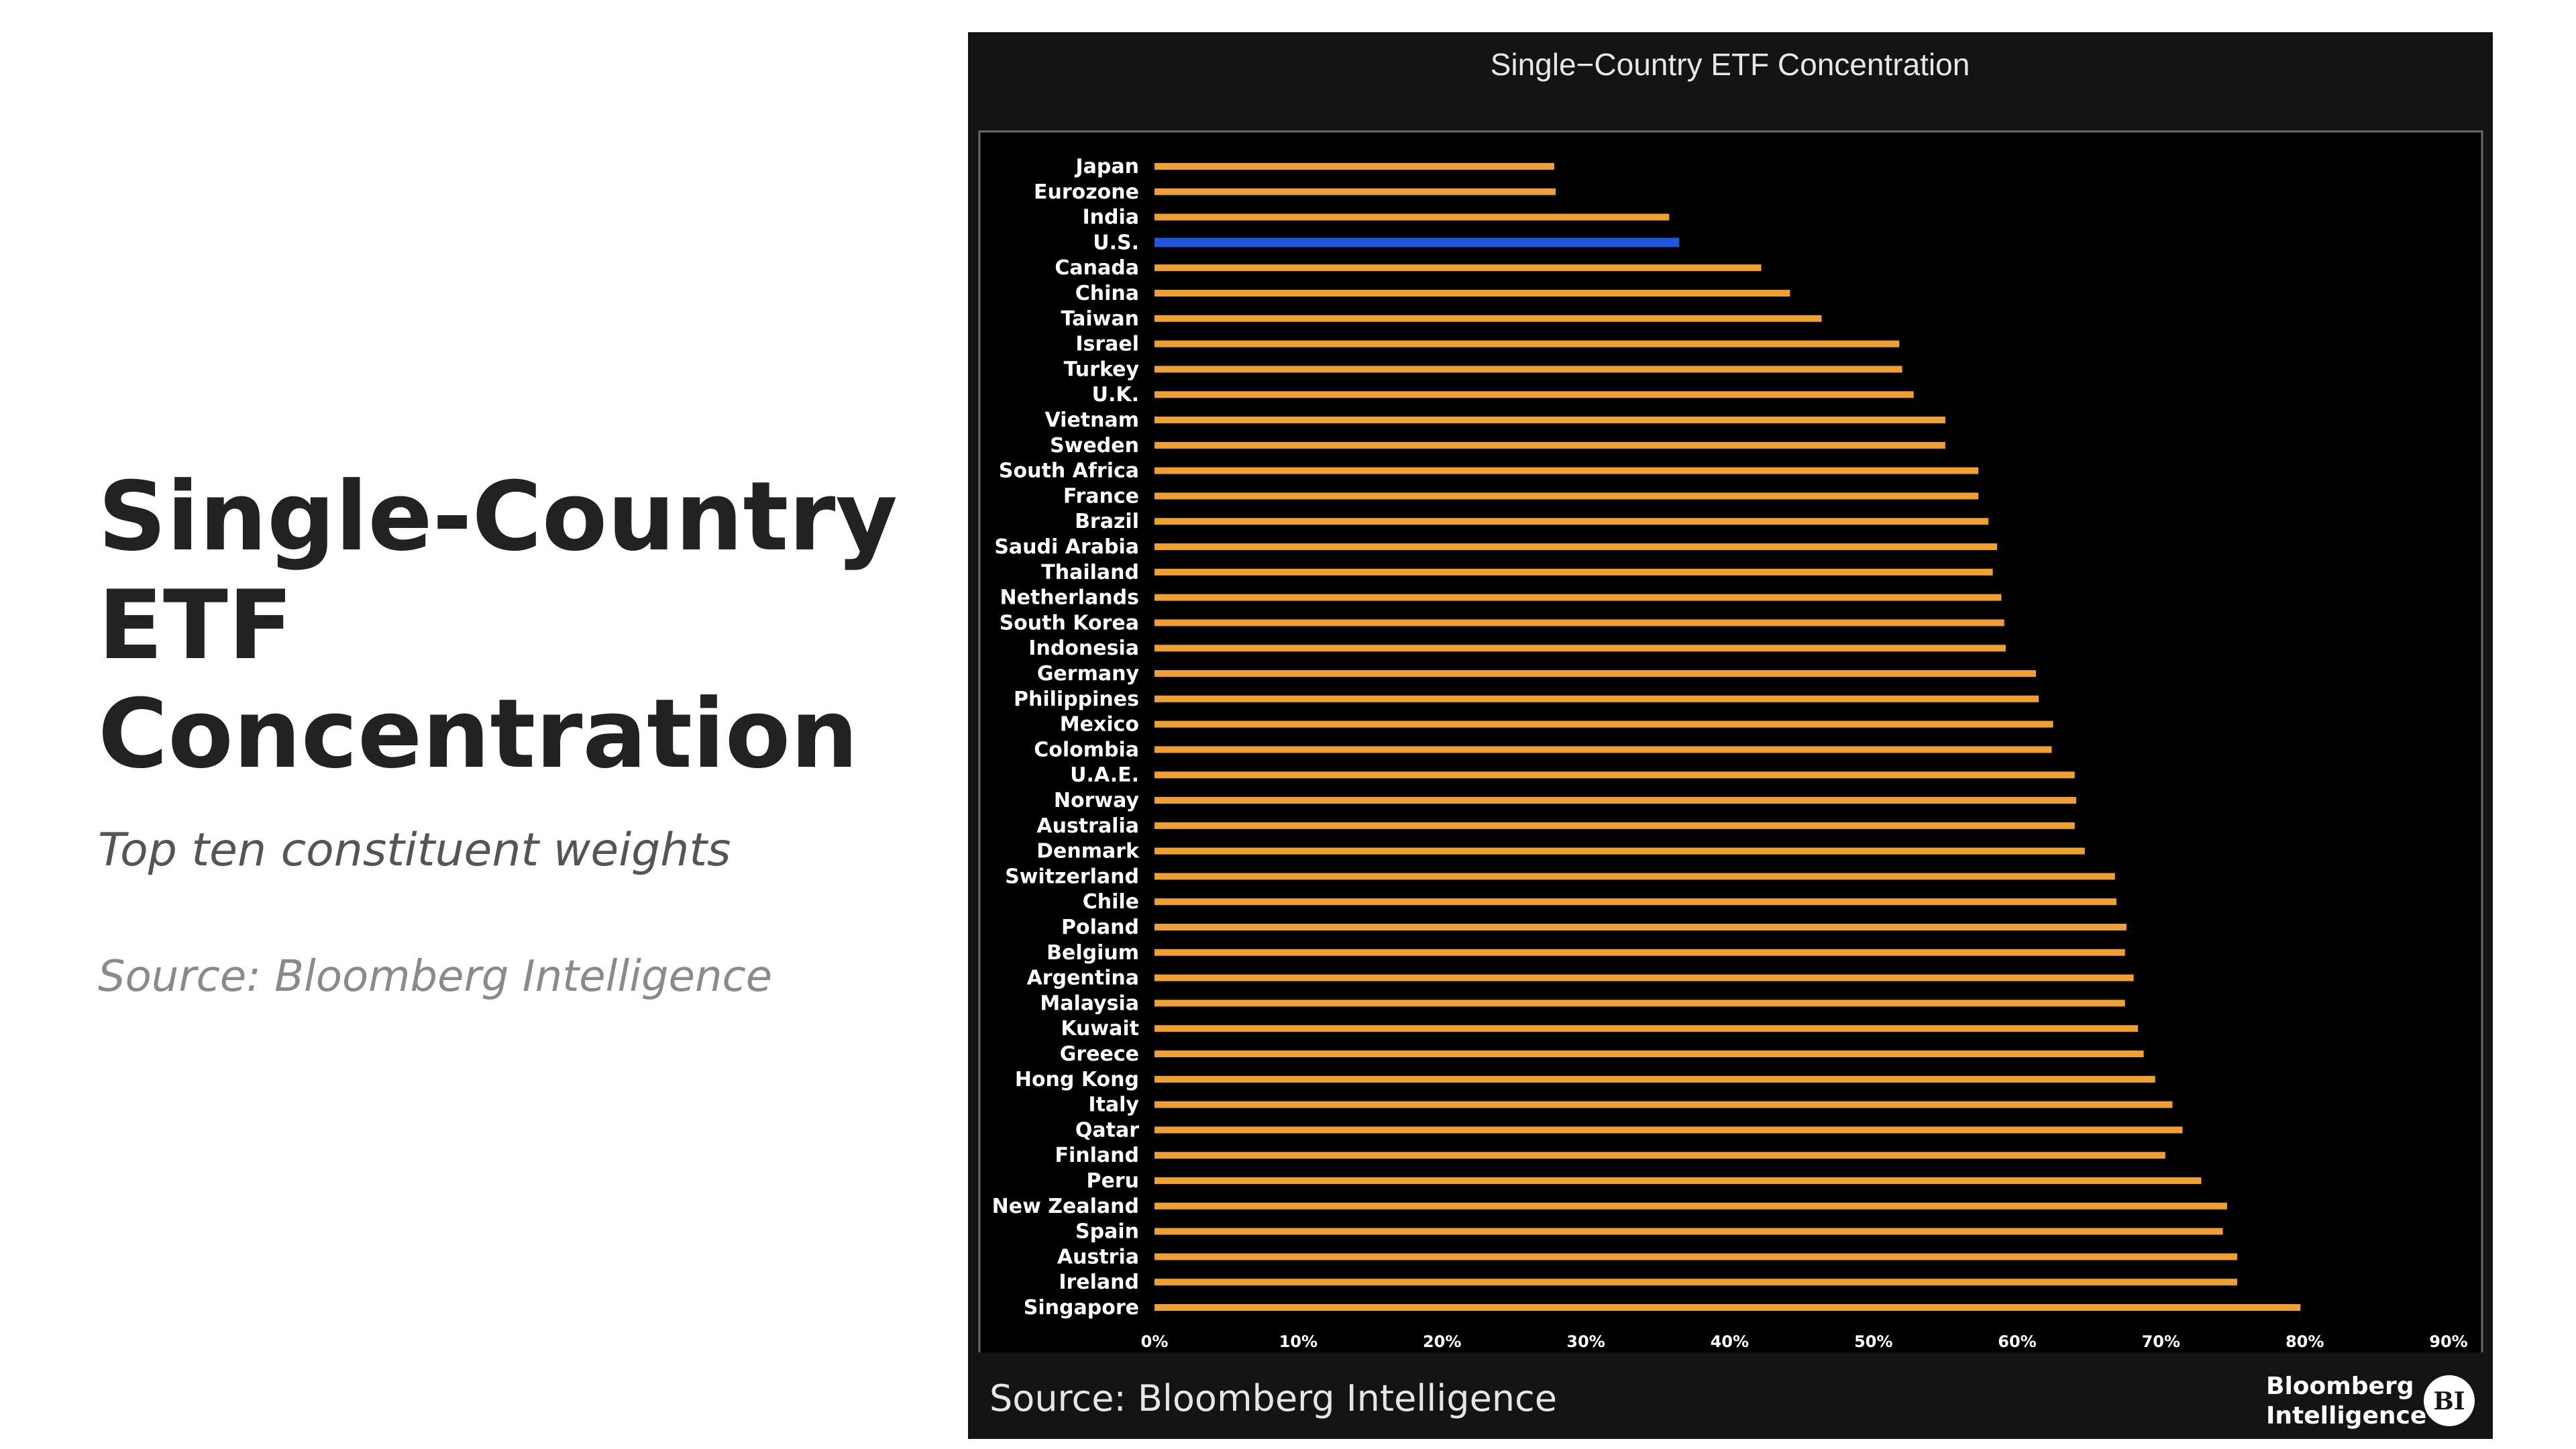  Describe the element at coordinates (1567, 496) in the screenshot. I see `bar-france` at that location.